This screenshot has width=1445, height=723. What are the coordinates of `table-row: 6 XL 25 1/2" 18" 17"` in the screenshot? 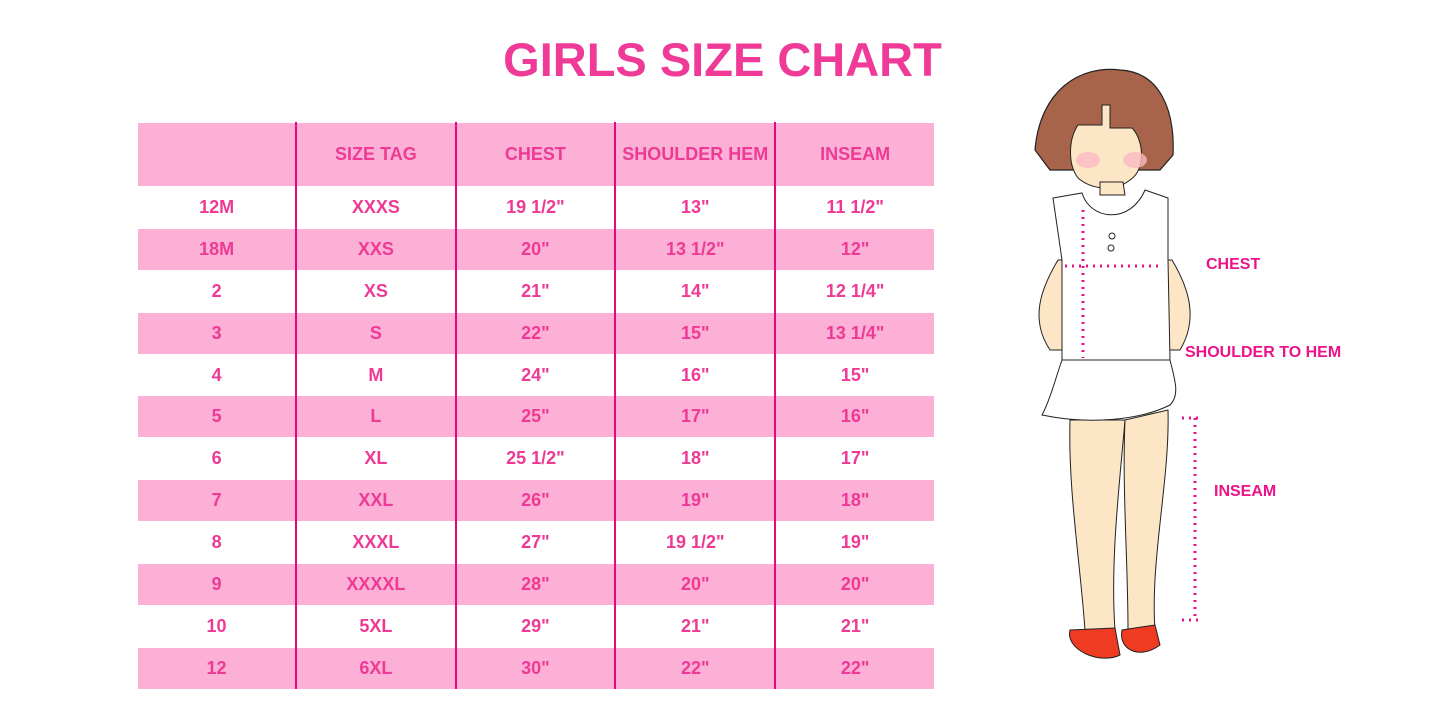 It's located at (536, 458).